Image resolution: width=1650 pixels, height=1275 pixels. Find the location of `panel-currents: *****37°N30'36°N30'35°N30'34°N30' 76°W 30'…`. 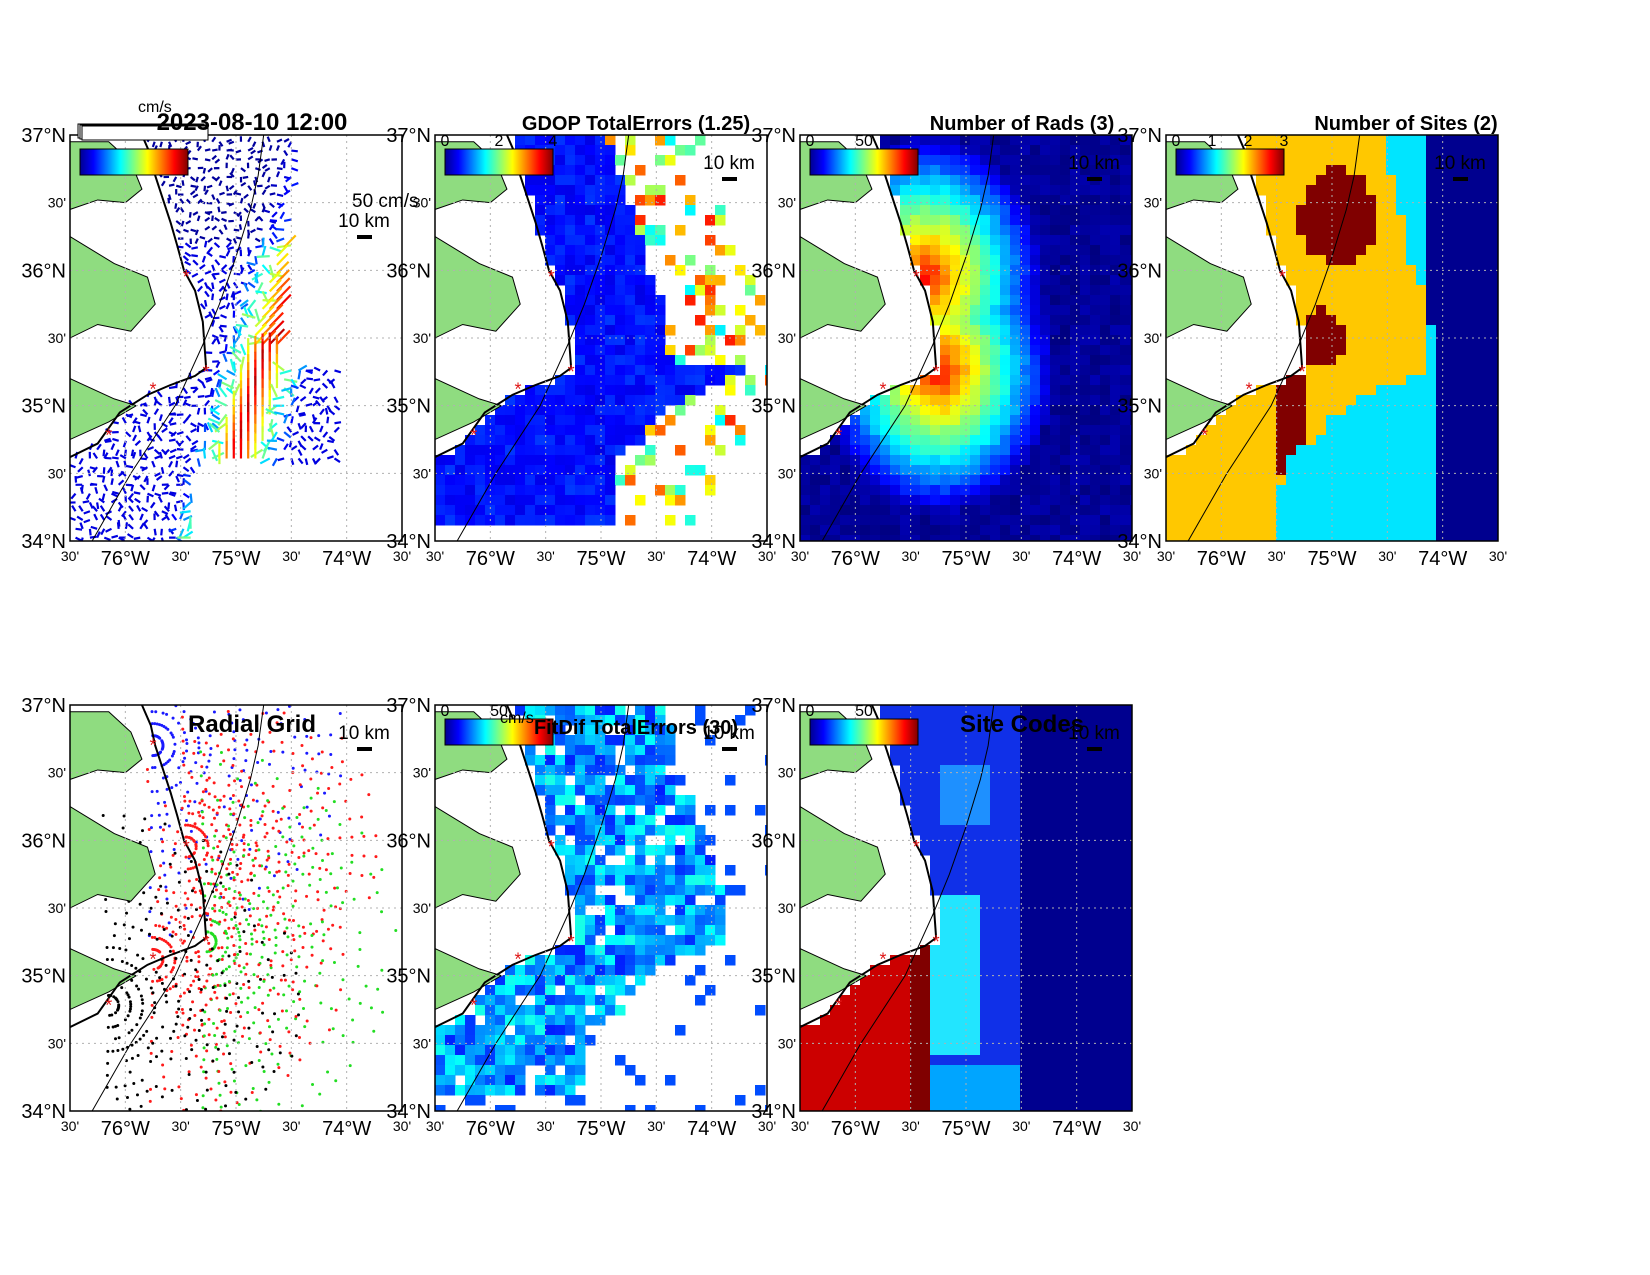

panel-currents: *****37°N30'36°N30'35°N30'34°N30' 76°W 30'… is located at coordinates (216, 347).